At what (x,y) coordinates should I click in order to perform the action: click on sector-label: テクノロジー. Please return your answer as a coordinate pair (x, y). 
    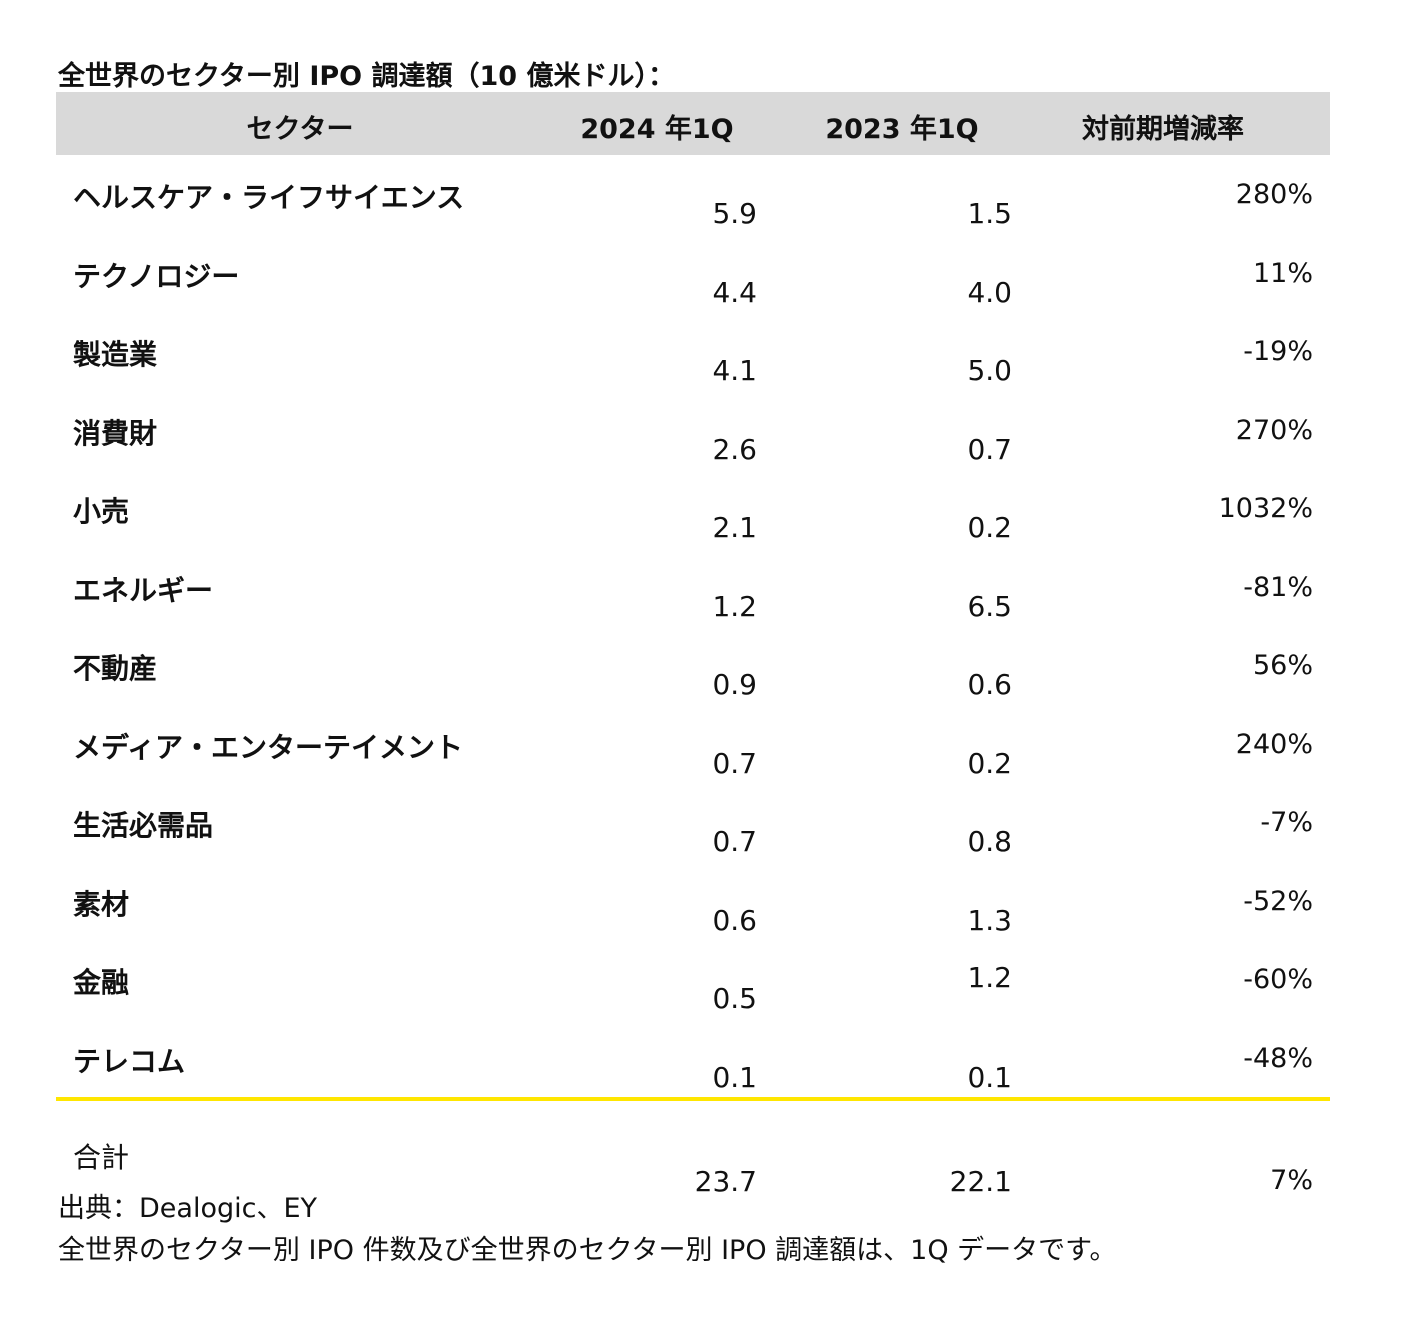
    Looking at the image, I should click on (156, 276).